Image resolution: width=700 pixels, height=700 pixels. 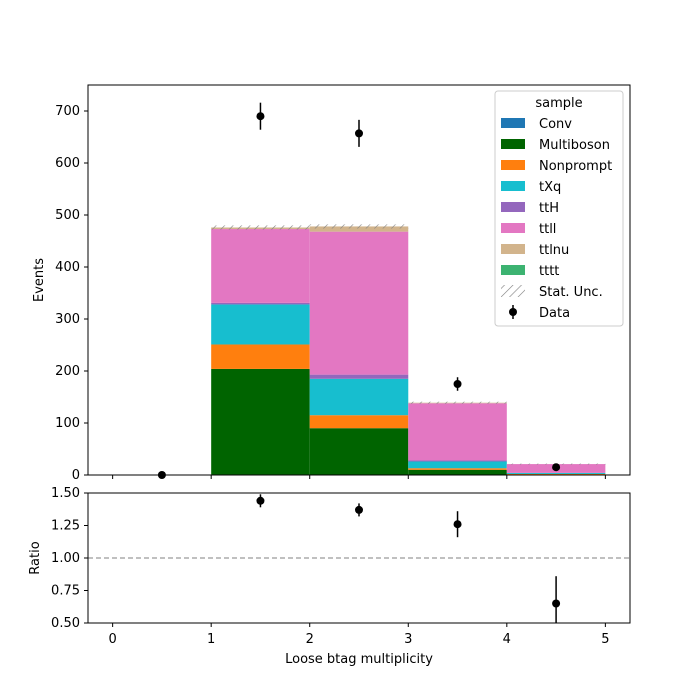 What do you see at coordinates (65, 558) in the screenshot?
I see `ratio-y-tick-label: 1.00` at bounding box center [65, 558].